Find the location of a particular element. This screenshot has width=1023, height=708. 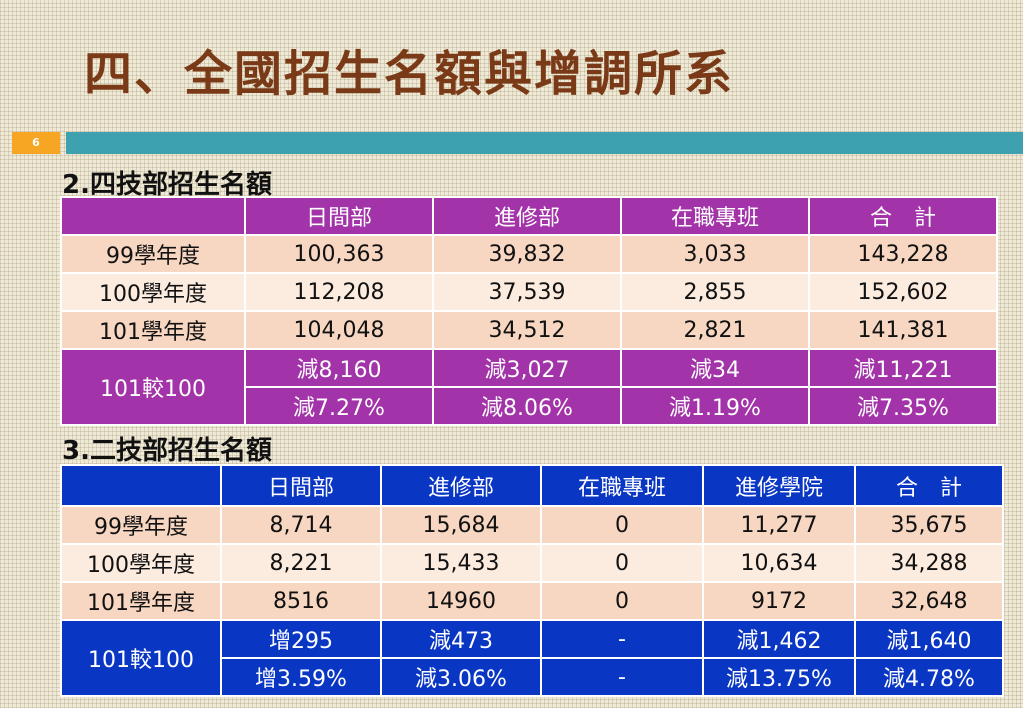

table-cell: 9172 is located at coordinates (779, 601).